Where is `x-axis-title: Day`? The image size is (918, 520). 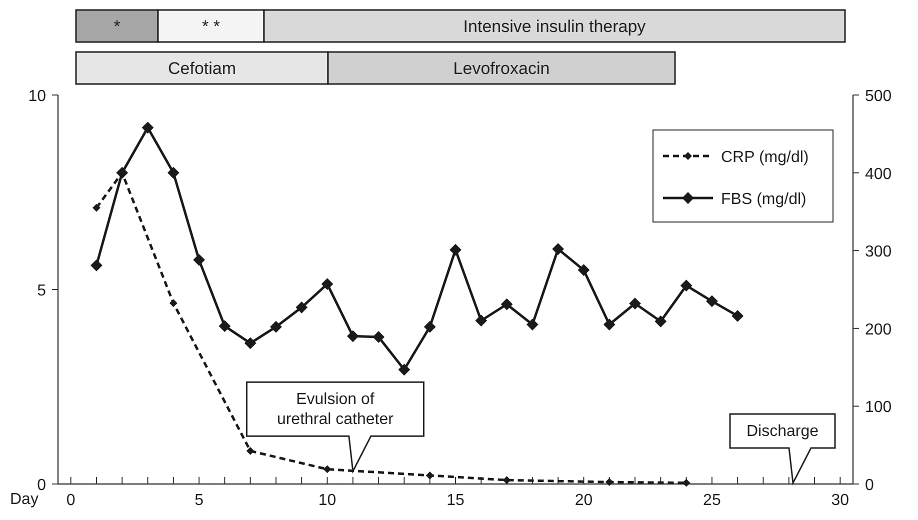
x-axis-title: Day is located at coordinates (24, 499).